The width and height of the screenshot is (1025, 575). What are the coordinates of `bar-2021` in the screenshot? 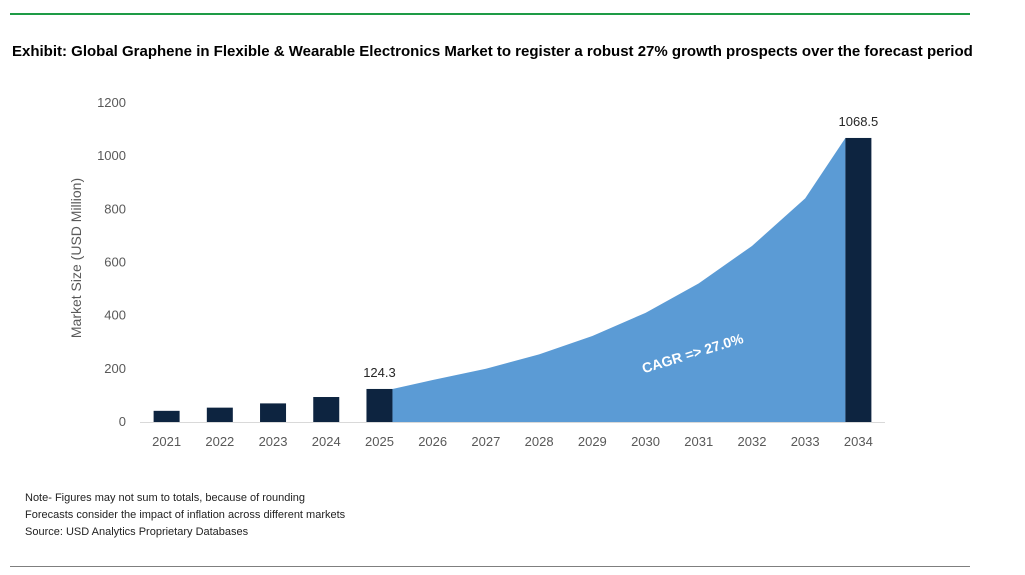 It's located at (166, 416).